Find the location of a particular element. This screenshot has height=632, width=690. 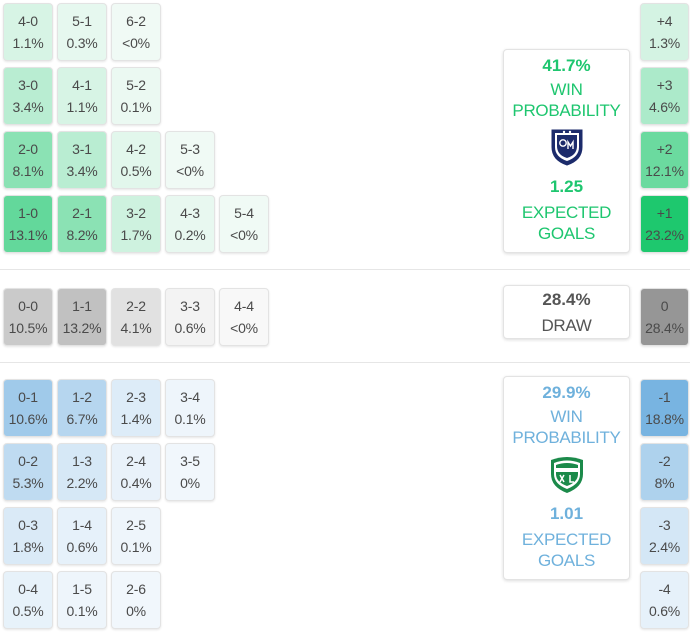

home-margin-score: +4 is located at coordinates (664, 21).